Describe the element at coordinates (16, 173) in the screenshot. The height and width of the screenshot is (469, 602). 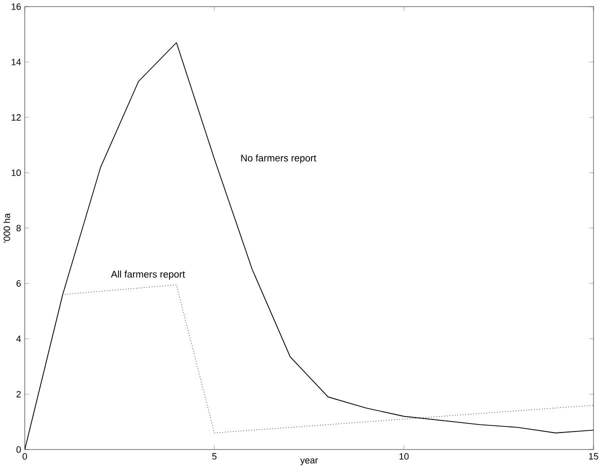
I see `y-tick-label: 10` at that location.